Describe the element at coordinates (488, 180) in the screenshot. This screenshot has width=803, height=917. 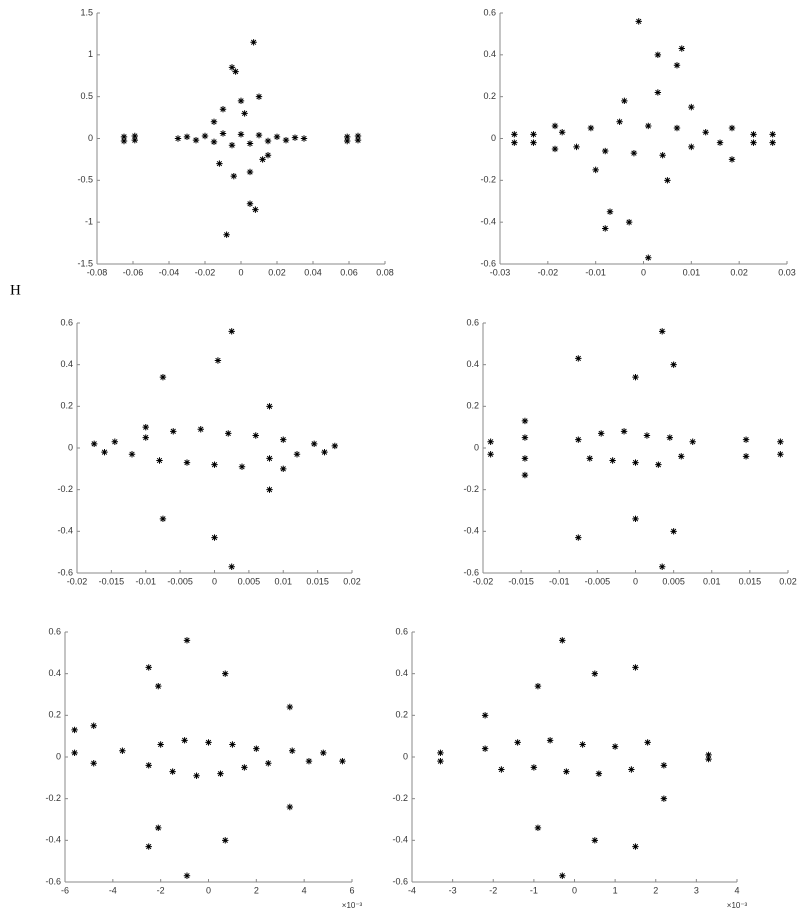
I see `y-tick-label: -0.2` at that location.